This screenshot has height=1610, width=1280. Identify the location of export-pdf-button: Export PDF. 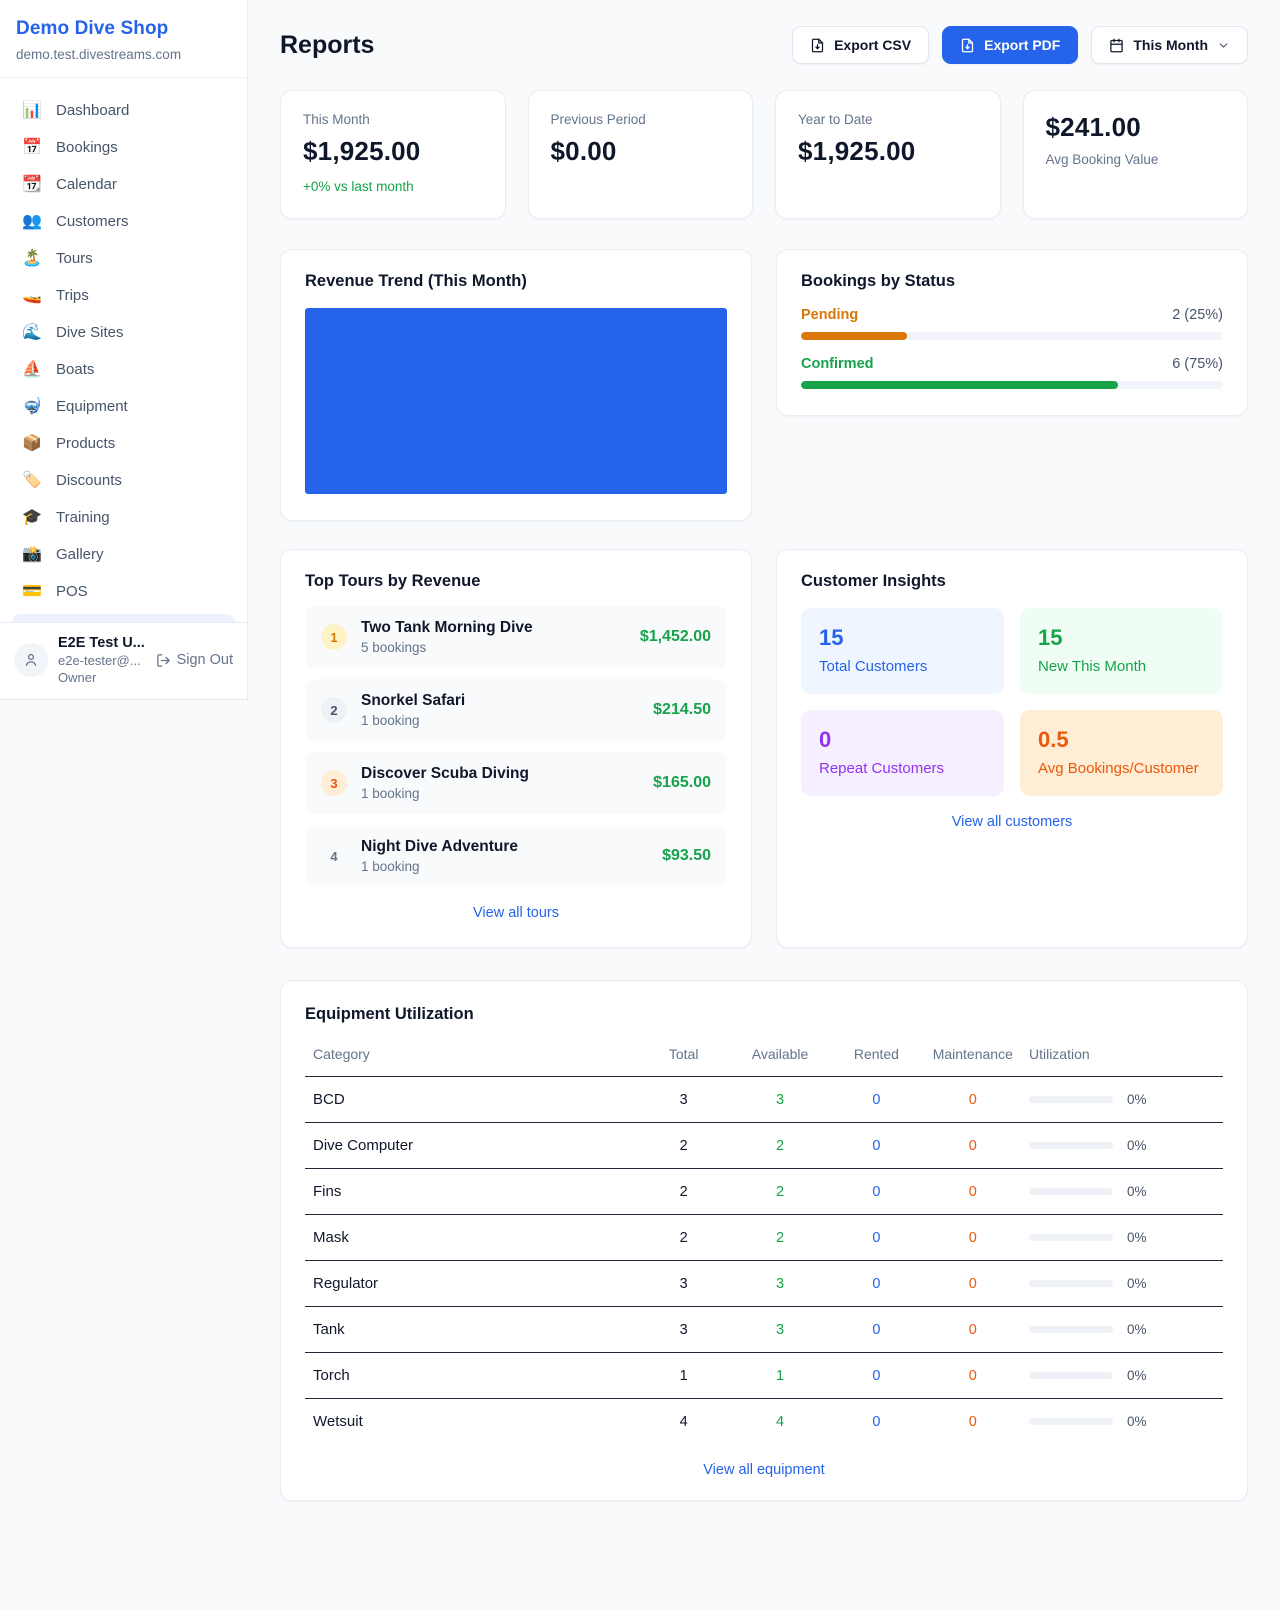
(1010, 45).